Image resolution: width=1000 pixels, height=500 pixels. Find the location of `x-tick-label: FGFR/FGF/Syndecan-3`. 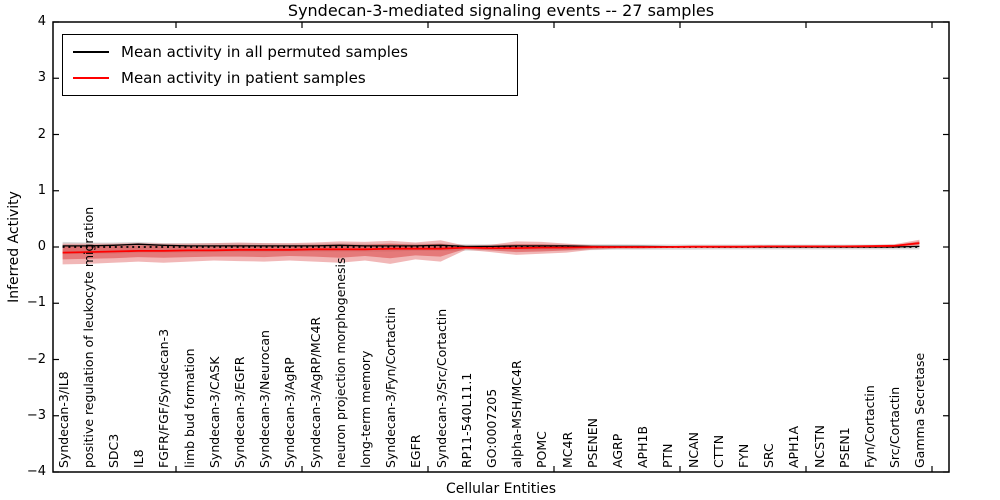

x-tick-label: FGFR/FGF/Syndecan-3 is located at coordinates (164, 398).